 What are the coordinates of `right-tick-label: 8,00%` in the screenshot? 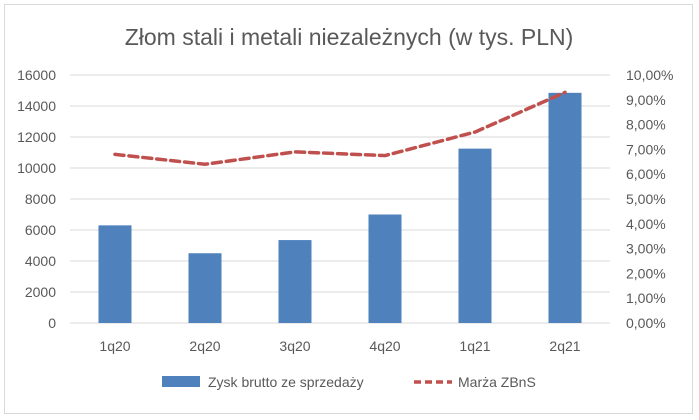 It's located at (646, 125).